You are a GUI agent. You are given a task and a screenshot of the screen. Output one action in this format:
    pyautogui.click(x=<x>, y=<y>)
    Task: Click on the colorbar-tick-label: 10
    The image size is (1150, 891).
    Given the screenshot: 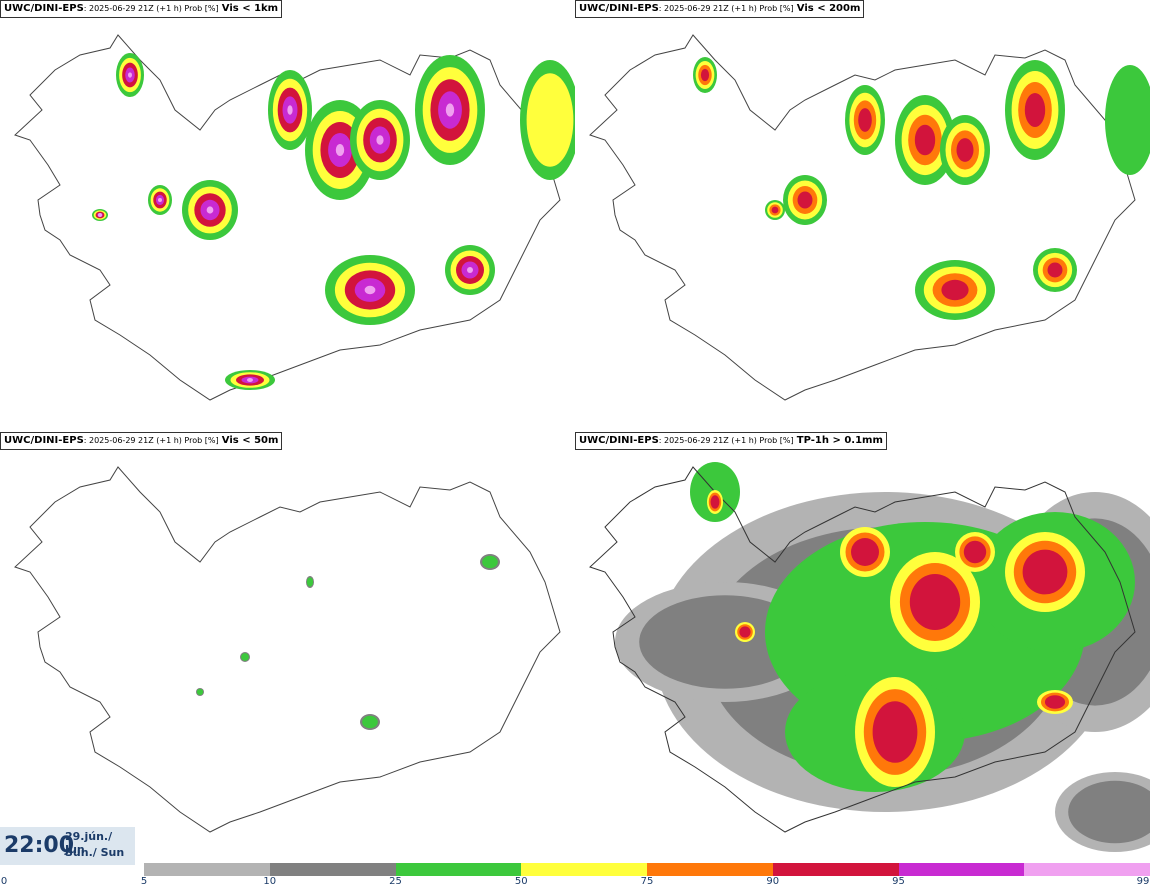 What is the action you would take?
    pyautogui.click(x=270, y=881)
    